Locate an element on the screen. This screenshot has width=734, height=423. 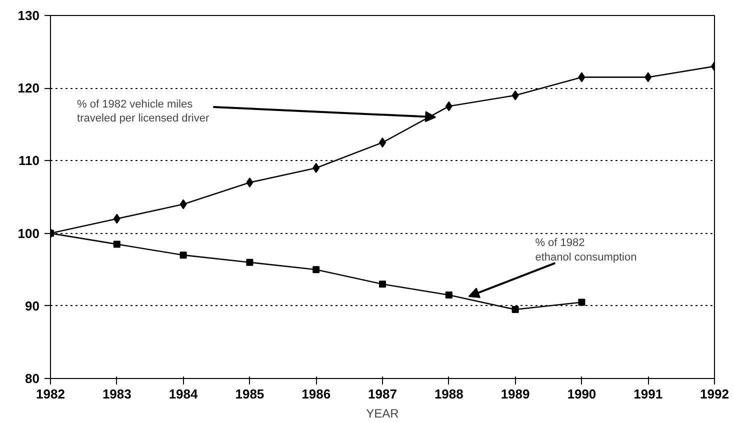
x-tick-label: 1985 is located at coordinates (249, 394).